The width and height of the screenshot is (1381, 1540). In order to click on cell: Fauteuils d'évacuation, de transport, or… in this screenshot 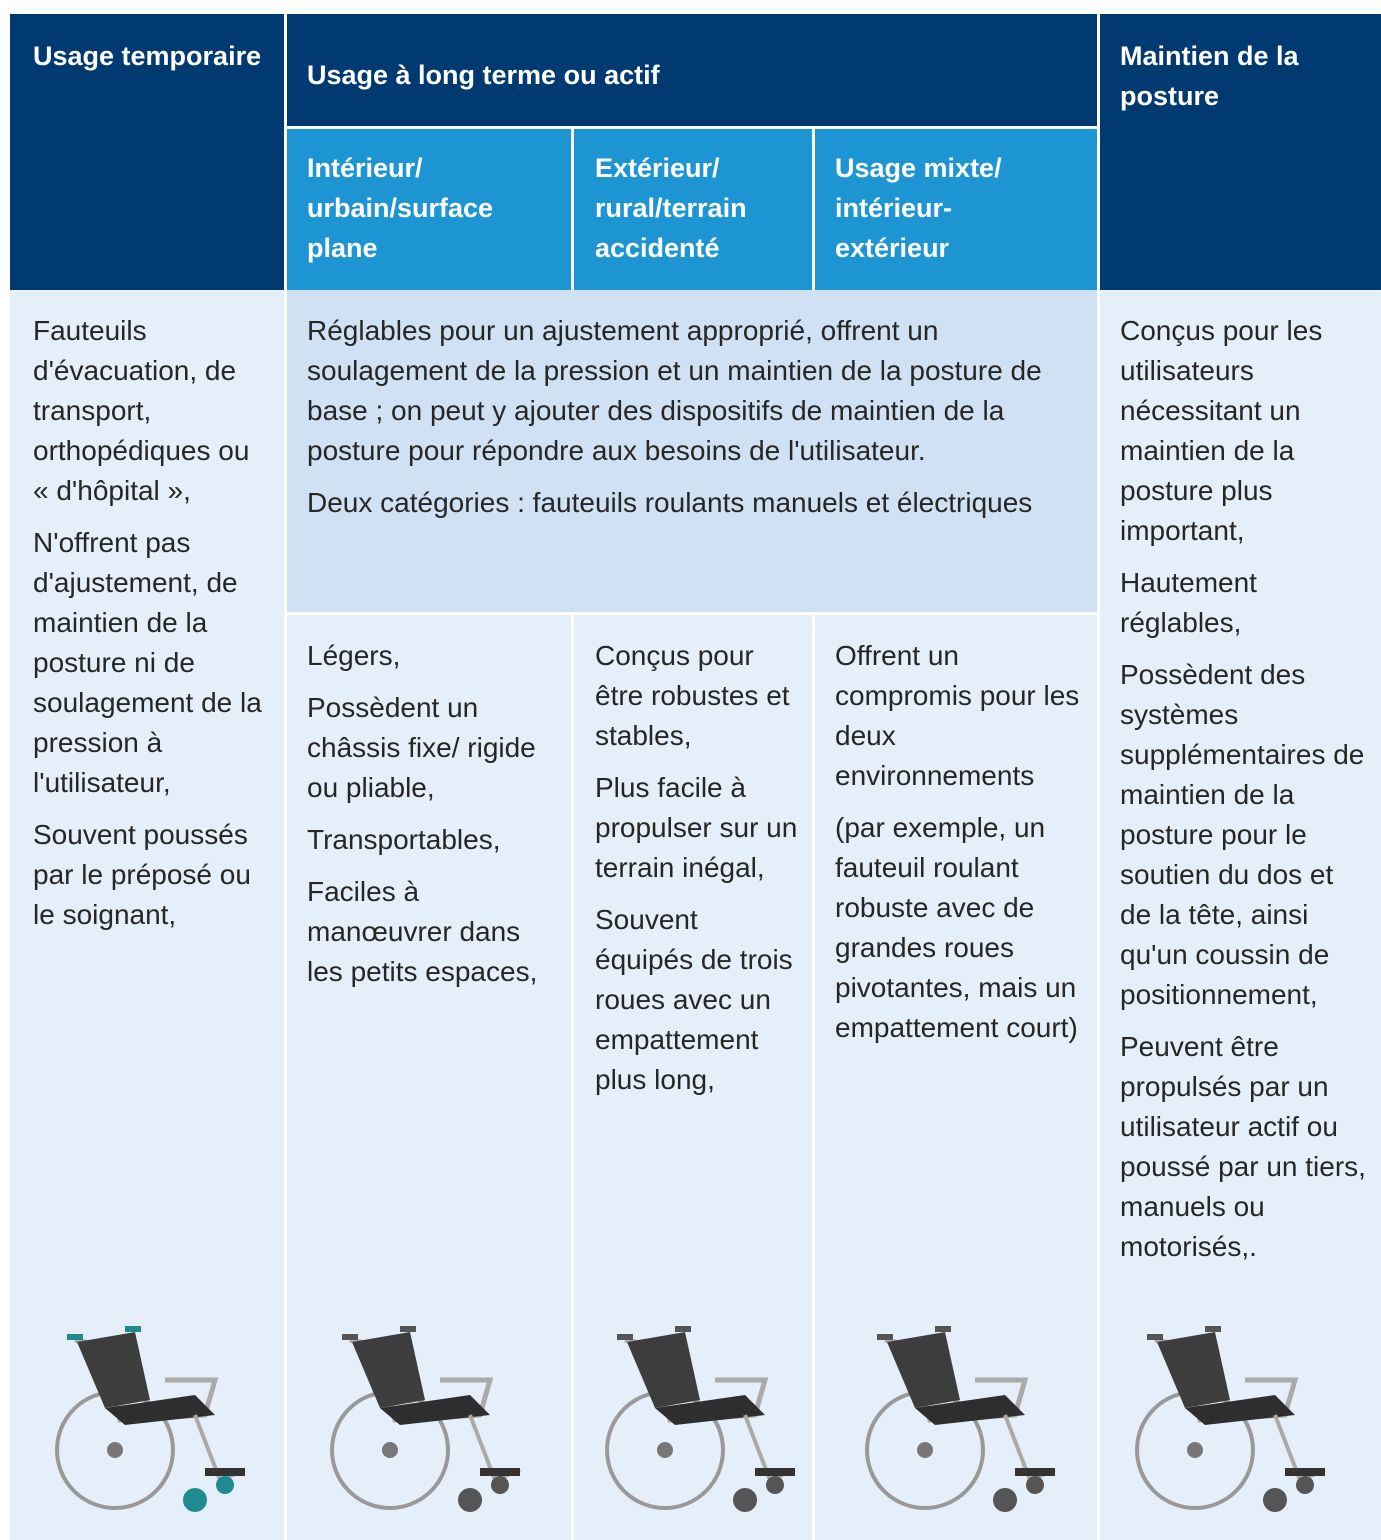, I will do `click(150, 629)`.